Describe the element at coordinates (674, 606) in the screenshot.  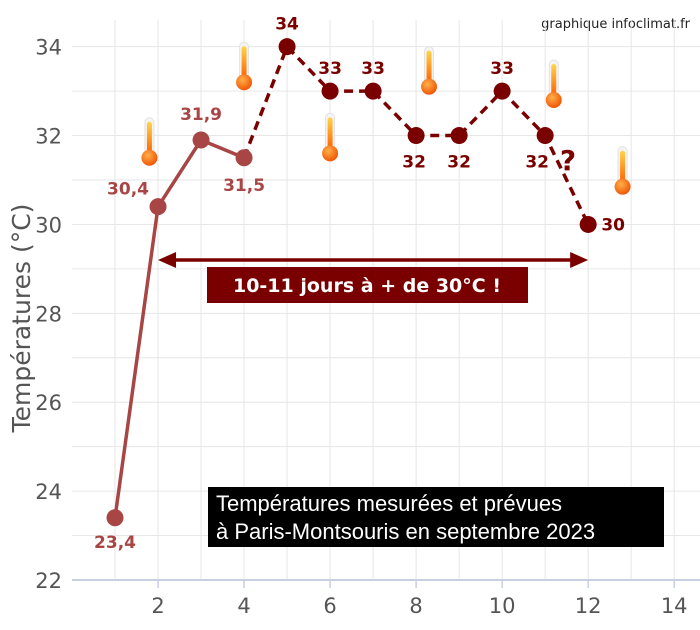
I see `x-tick-label: 14` at that location.